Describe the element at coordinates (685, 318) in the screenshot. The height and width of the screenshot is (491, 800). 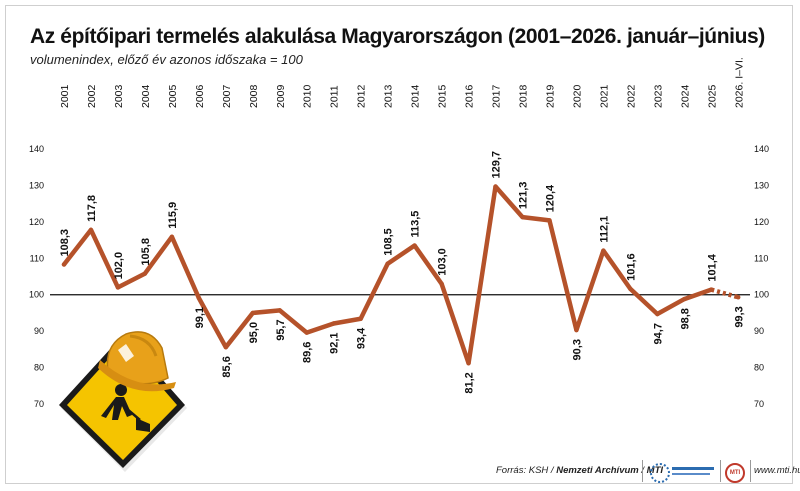
I see `value-label: 98,8` at that location.